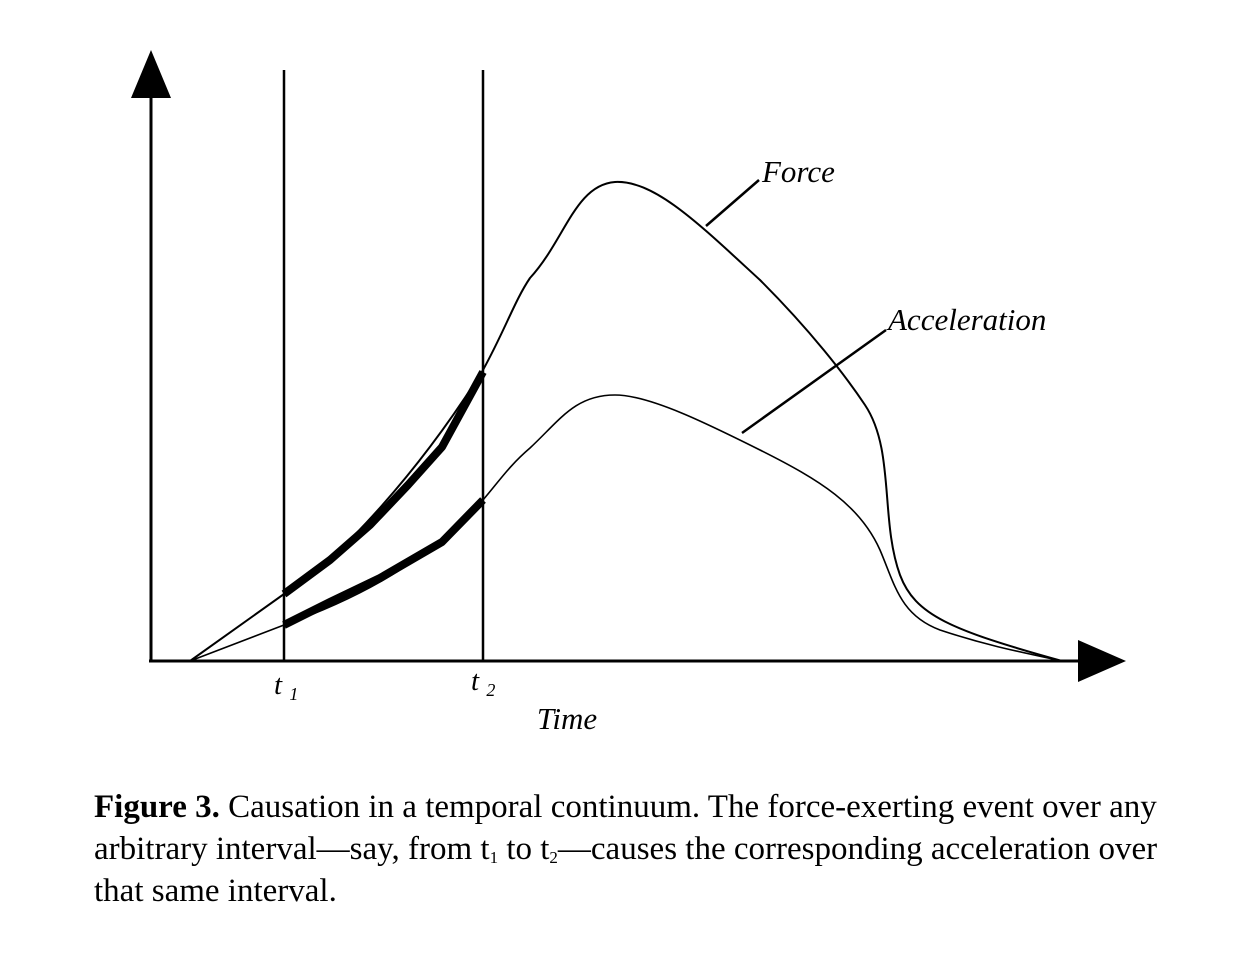 The height and width of the screenshot is (956, 1238). I want to click on t1-label-base: t, so click(278, 685).